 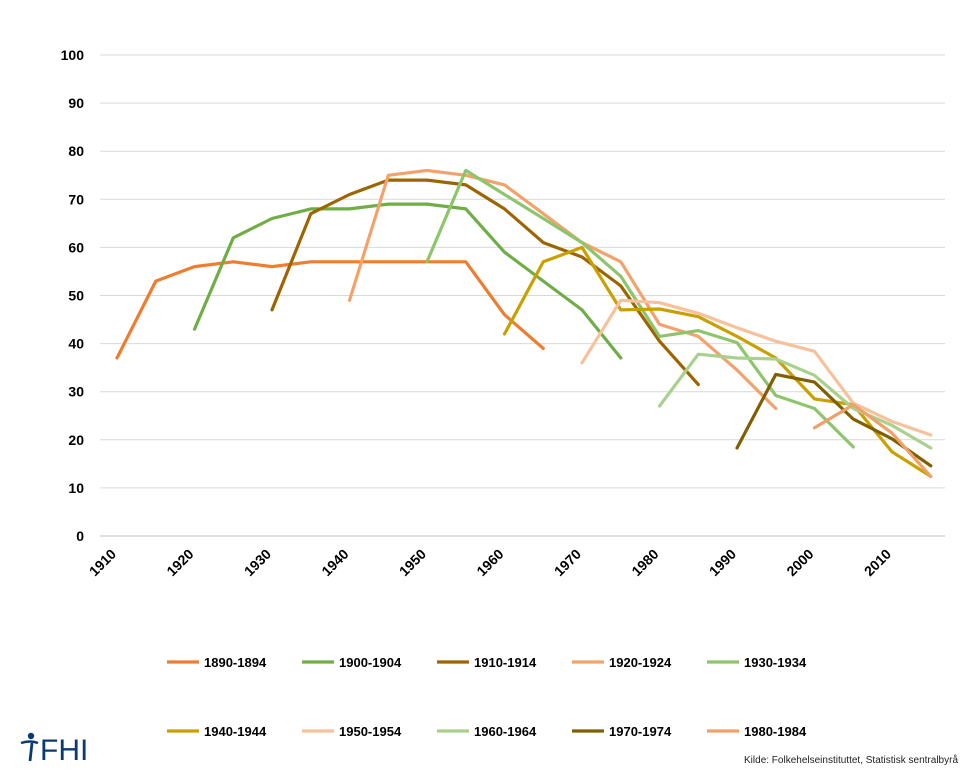 What do you see at coordinates (775, 731) in the screenshot?
I see `legend-label: 1980-1984` at bounding box center [775, 731].